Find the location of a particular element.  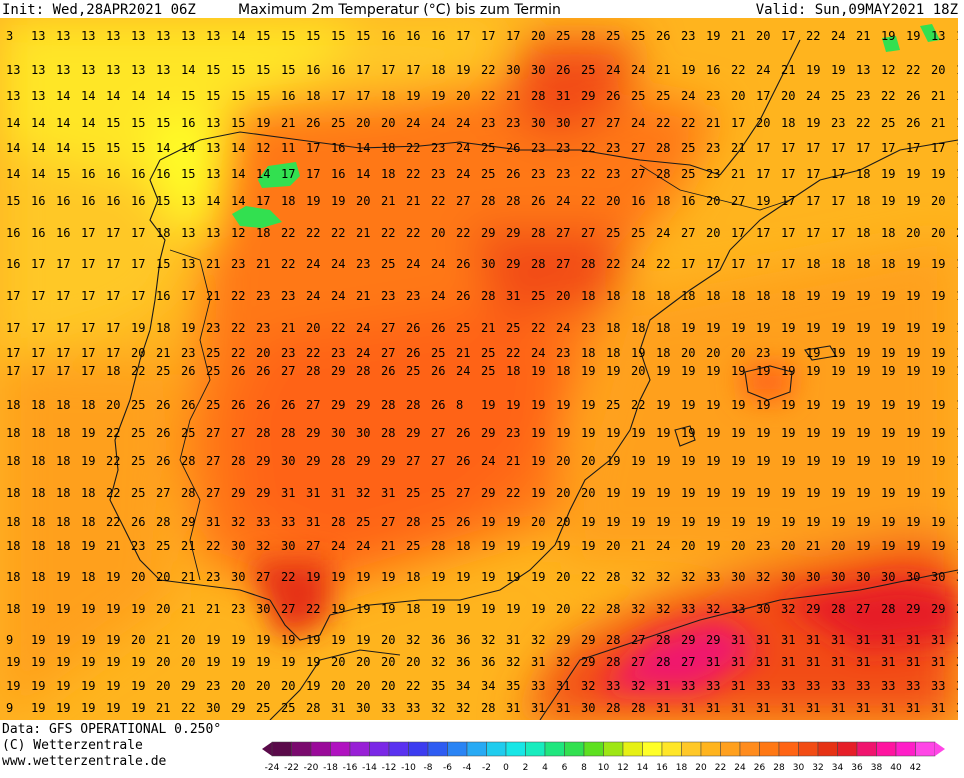

temp-value: 16 is located at coordinates (88, 201).